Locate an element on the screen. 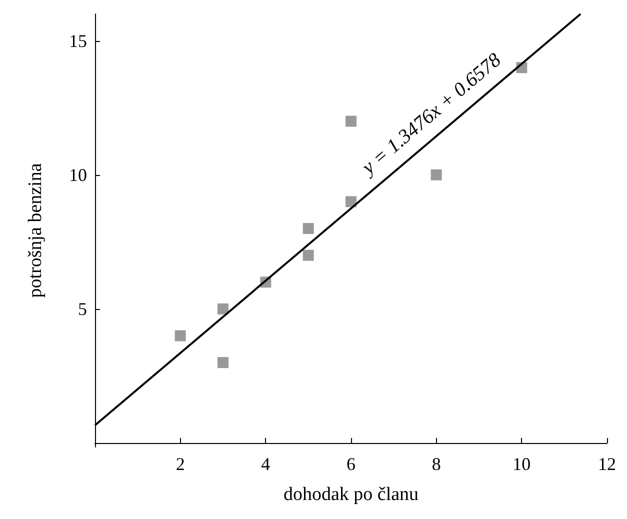 Image resolution: width=627 pixels, height=519 pixels. x-tick-label: 8 is located at coordinates (436, 464).